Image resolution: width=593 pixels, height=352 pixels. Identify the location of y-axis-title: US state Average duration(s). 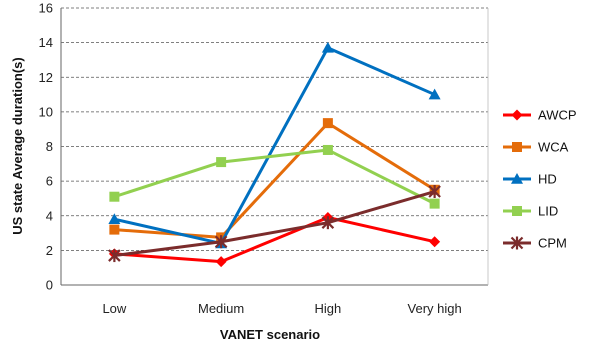
(17, 145).